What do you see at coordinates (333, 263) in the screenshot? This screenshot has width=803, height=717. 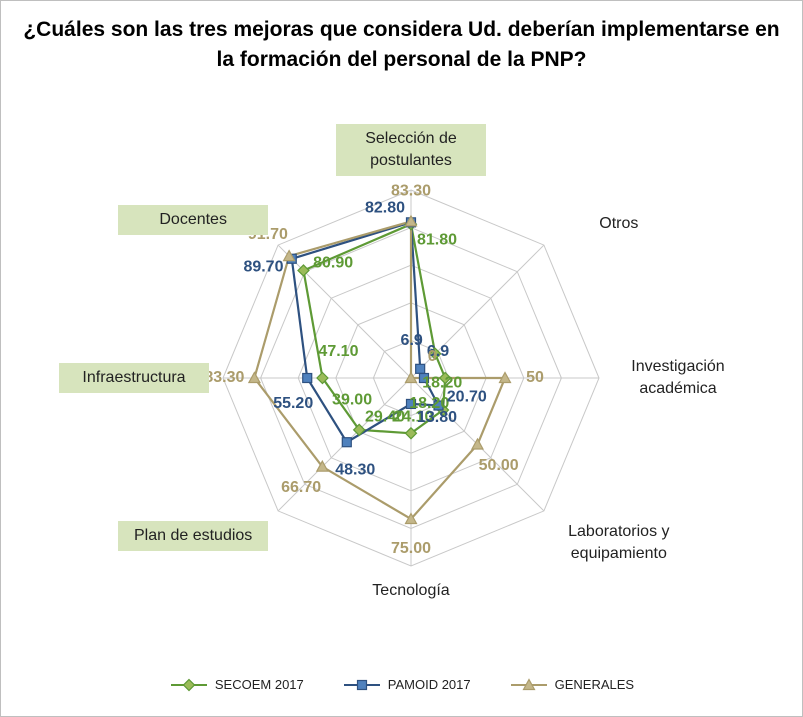 I see `value-label: 80.90` at bounding box center [333, 263].